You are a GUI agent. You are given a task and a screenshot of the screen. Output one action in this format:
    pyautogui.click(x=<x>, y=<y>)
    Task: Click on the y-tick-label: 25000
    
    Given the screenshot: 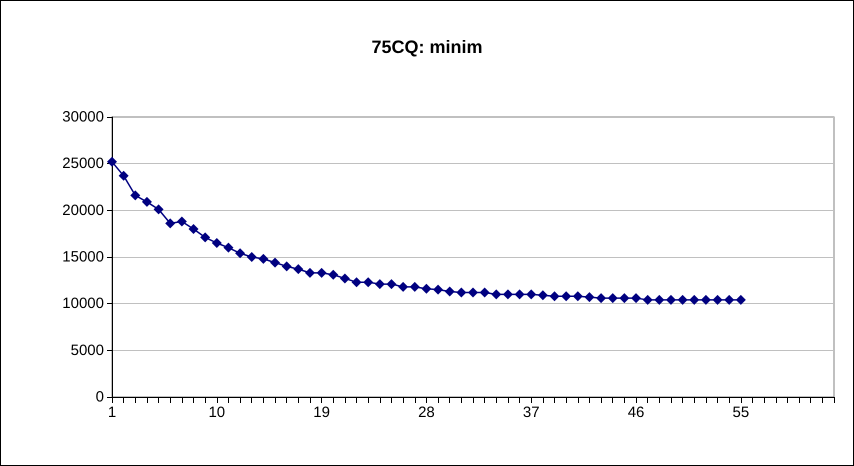 What is the action you would take?
    pyautogui.click(x=83, y=163)
    